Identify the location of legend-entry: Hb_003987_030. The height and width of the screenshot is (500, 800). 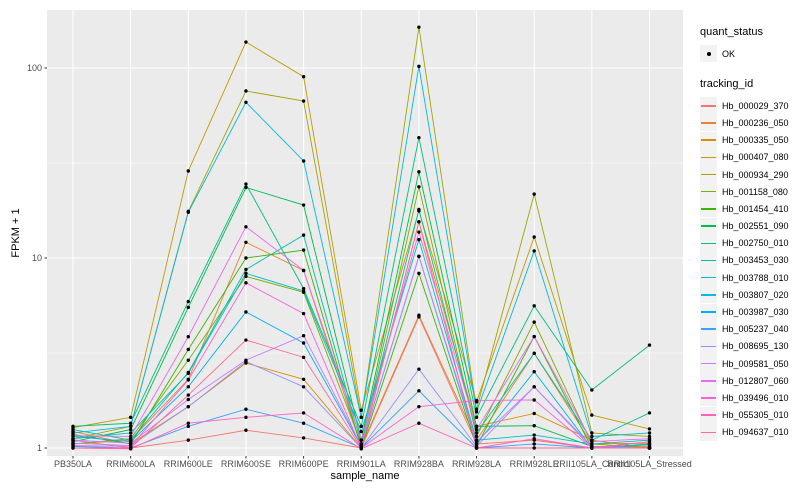
(750, 312).